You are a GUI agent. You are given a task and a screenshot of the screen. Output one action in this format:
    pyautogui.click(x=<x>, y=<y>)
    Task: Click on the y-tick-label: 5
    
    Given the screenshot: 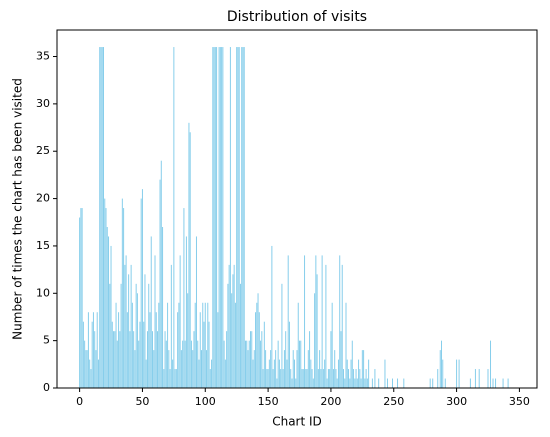 What is the action you would take?
    pyautogui.click(x=46, y=340)
    